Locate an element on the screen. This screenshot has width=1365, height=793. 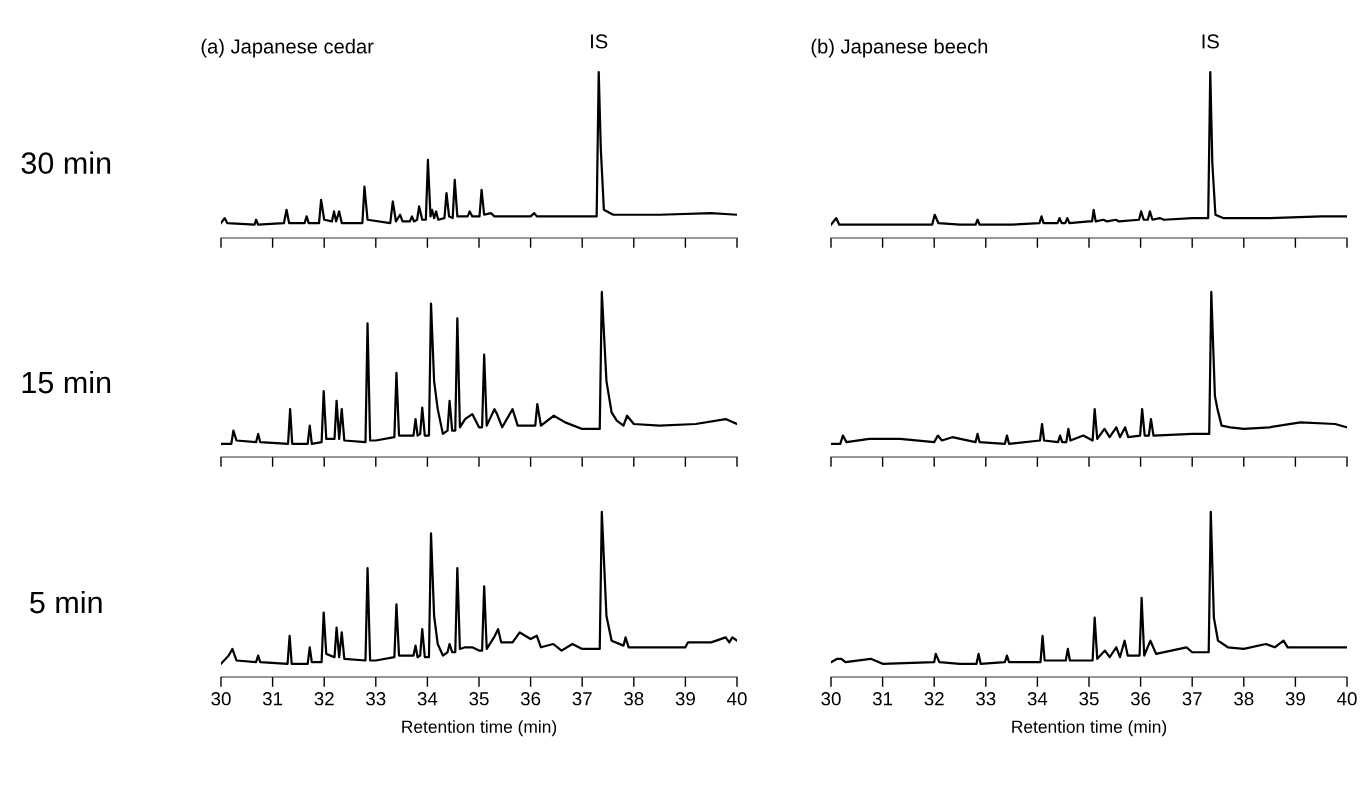
text: 30 min is located at coordinates (66, 162).